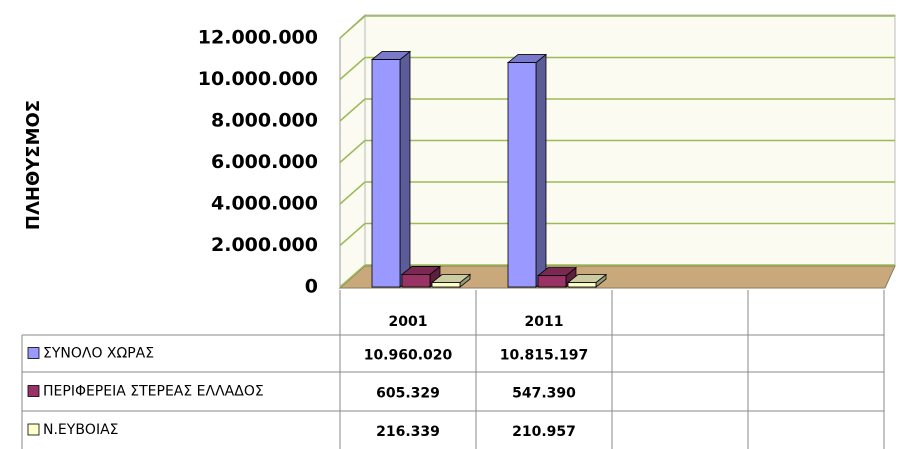 The height and width of the screenshot is (449, 899). I want to click on legend-label: ΠΕΡΙΦΕΡΕΙΑ ΣΤΕΡΕΑΣ ΕΛΛΑΔΟΣ, so click(153, 392).